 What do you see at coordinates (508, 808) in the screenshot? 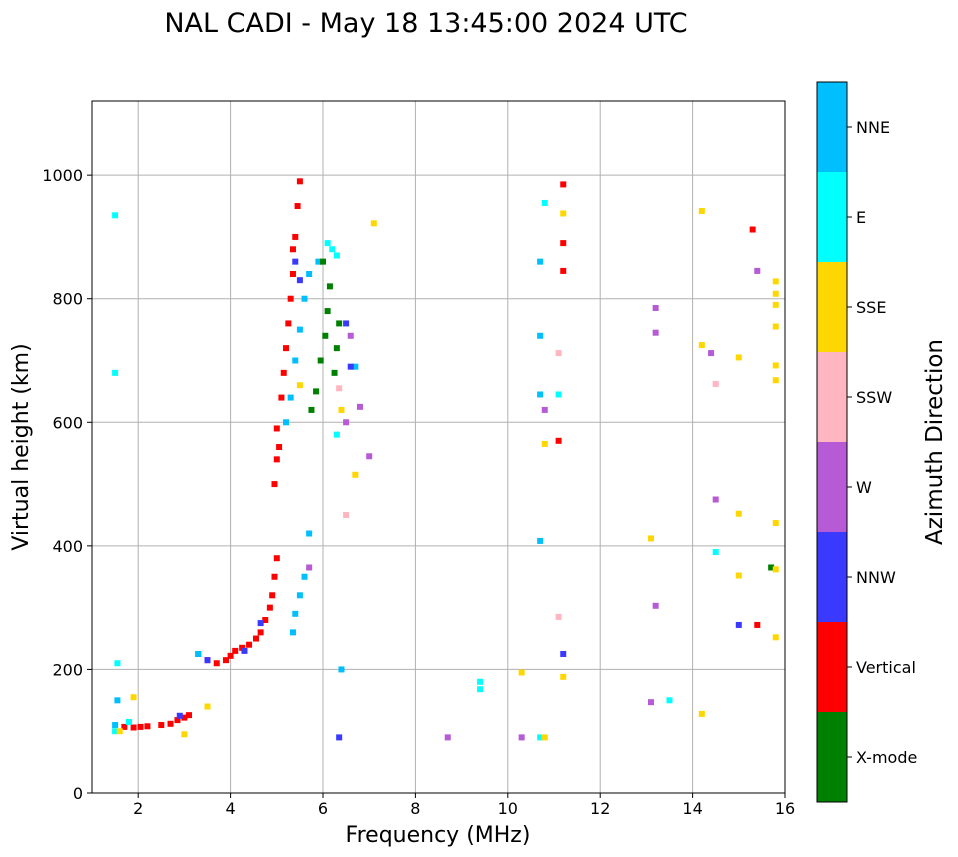
I see `x-tick-label: 10` at bounding box center [508, 808].